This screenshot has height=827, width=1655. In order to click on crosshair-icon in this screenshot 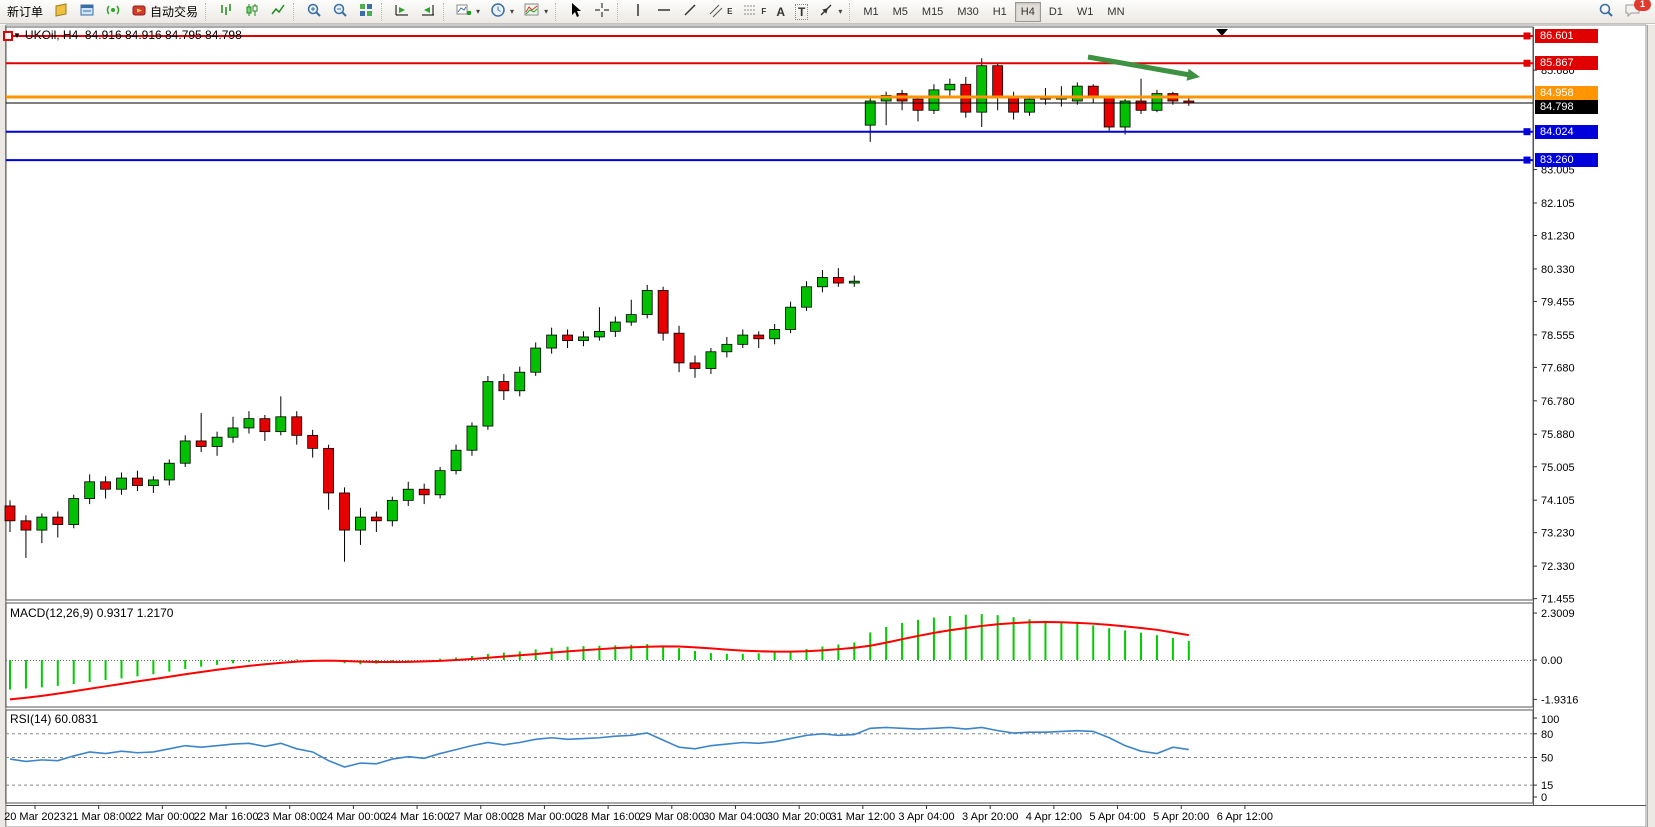, I will do `click(602, 11)`.